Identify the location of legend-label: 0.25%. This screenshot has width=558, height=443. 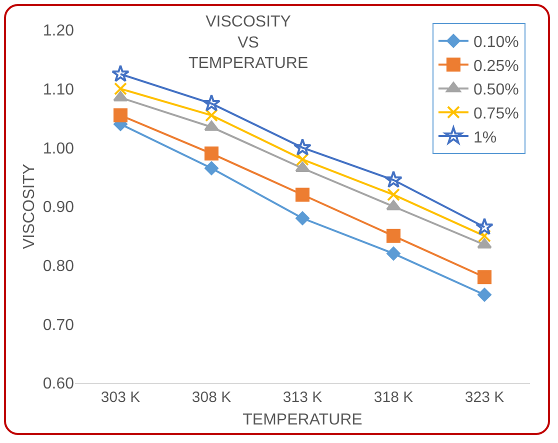
(496, 66).